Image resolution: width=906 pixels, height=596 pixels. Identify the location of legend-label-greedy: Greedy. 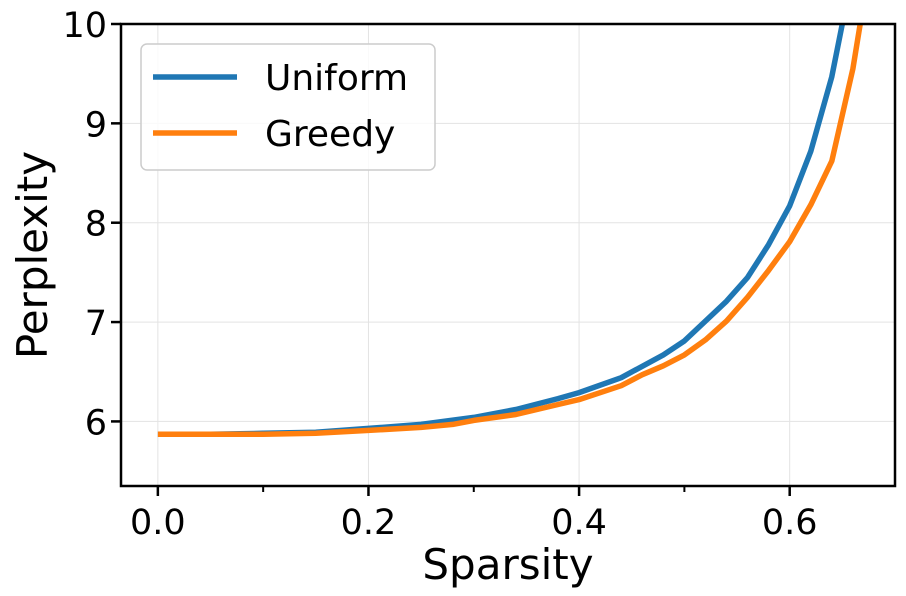
(330, 134).